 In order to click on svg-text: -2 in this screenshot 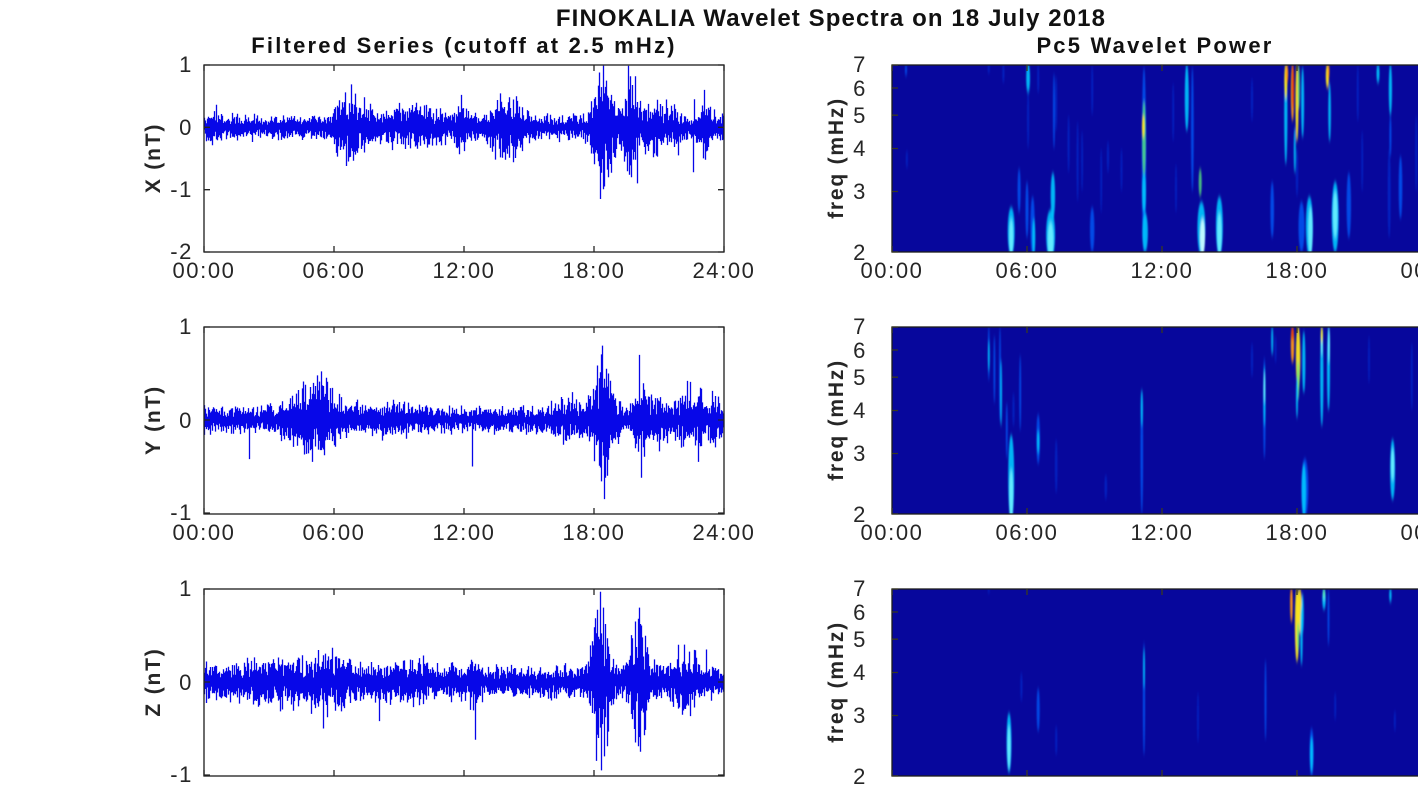, I will do `click(181, 251)`.